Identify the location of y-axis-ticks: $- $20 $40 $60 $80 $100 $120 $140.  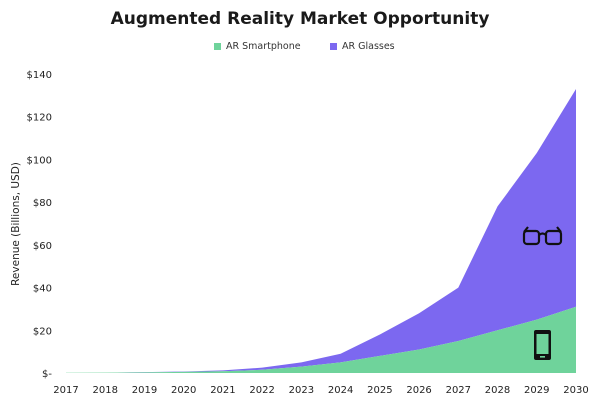
(40, 225).